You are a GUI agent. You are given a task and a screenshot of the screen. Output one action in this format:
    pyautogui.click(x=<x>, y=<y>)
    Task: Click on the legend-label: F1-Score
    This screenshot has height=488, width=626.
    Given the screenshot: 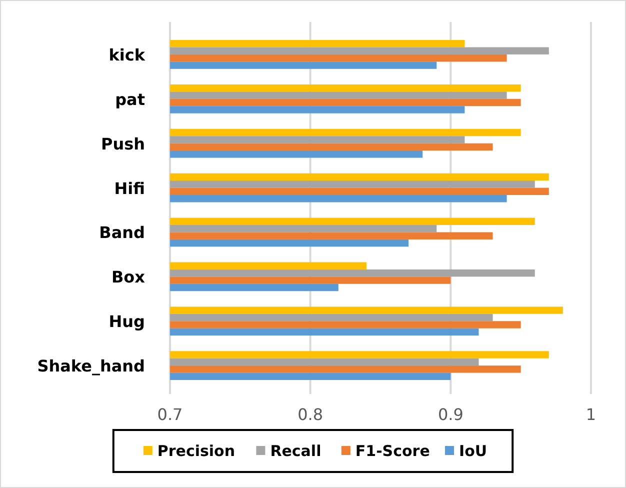 What is the action you would take?
    pyautogui.click(x=392, y=451)
    